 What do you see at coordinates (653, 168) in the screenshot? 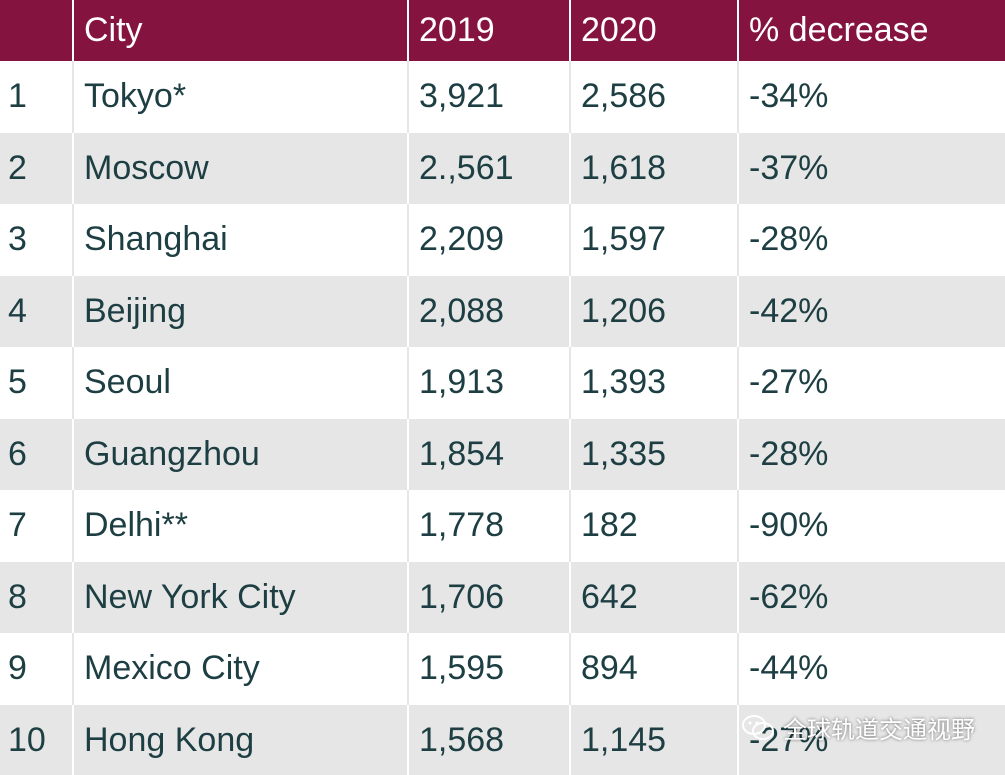
I see `value-2020-cell: 1,618` at bounding box center [653, 168].